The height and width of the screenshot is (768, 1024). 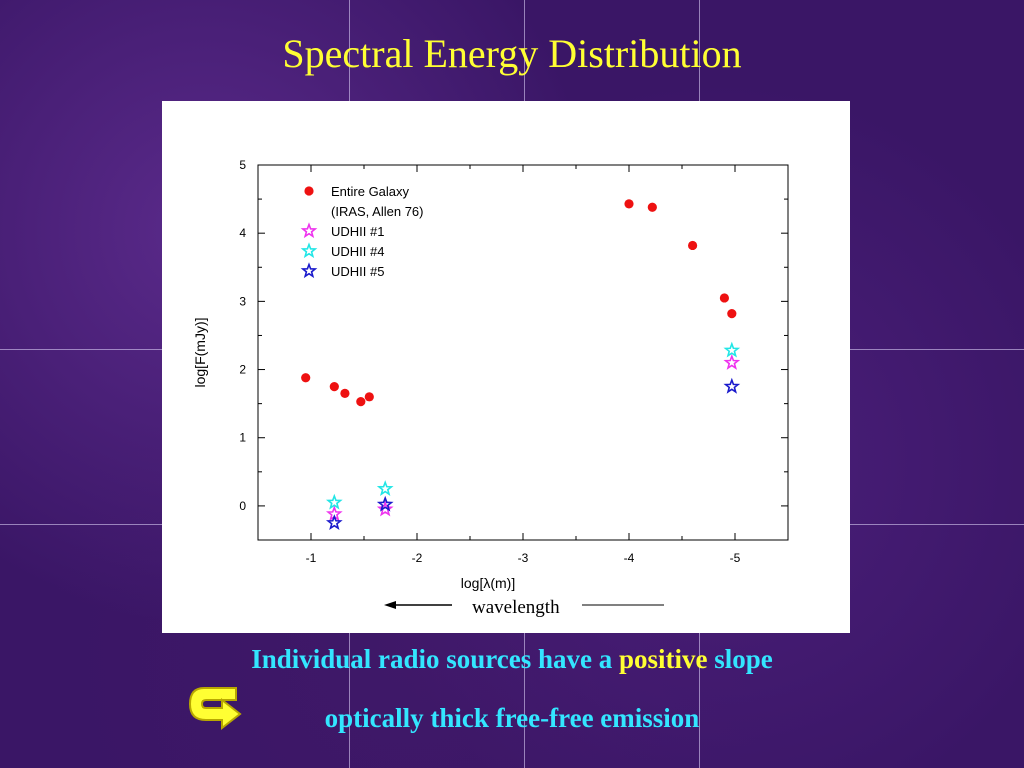 I want to click on legend-label: UDHII #5, so click(x=357, y=271).